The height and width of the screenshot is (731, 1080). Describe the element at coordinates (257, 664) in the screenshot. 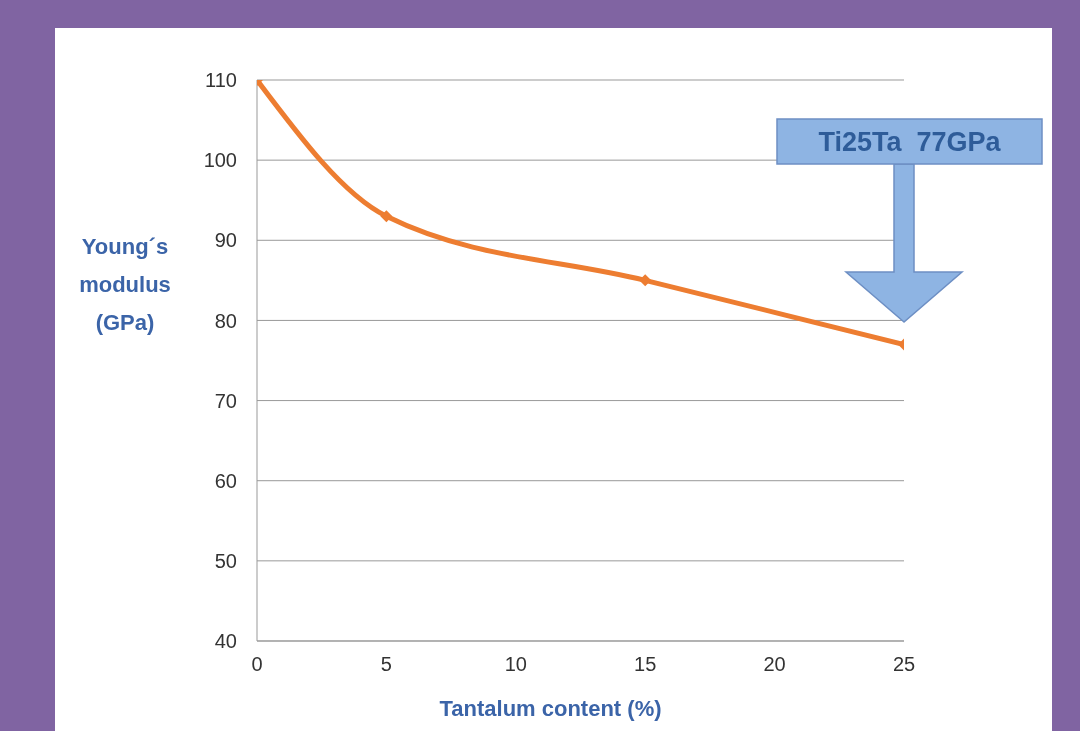

I see `x-tick-label: 0` at that location.